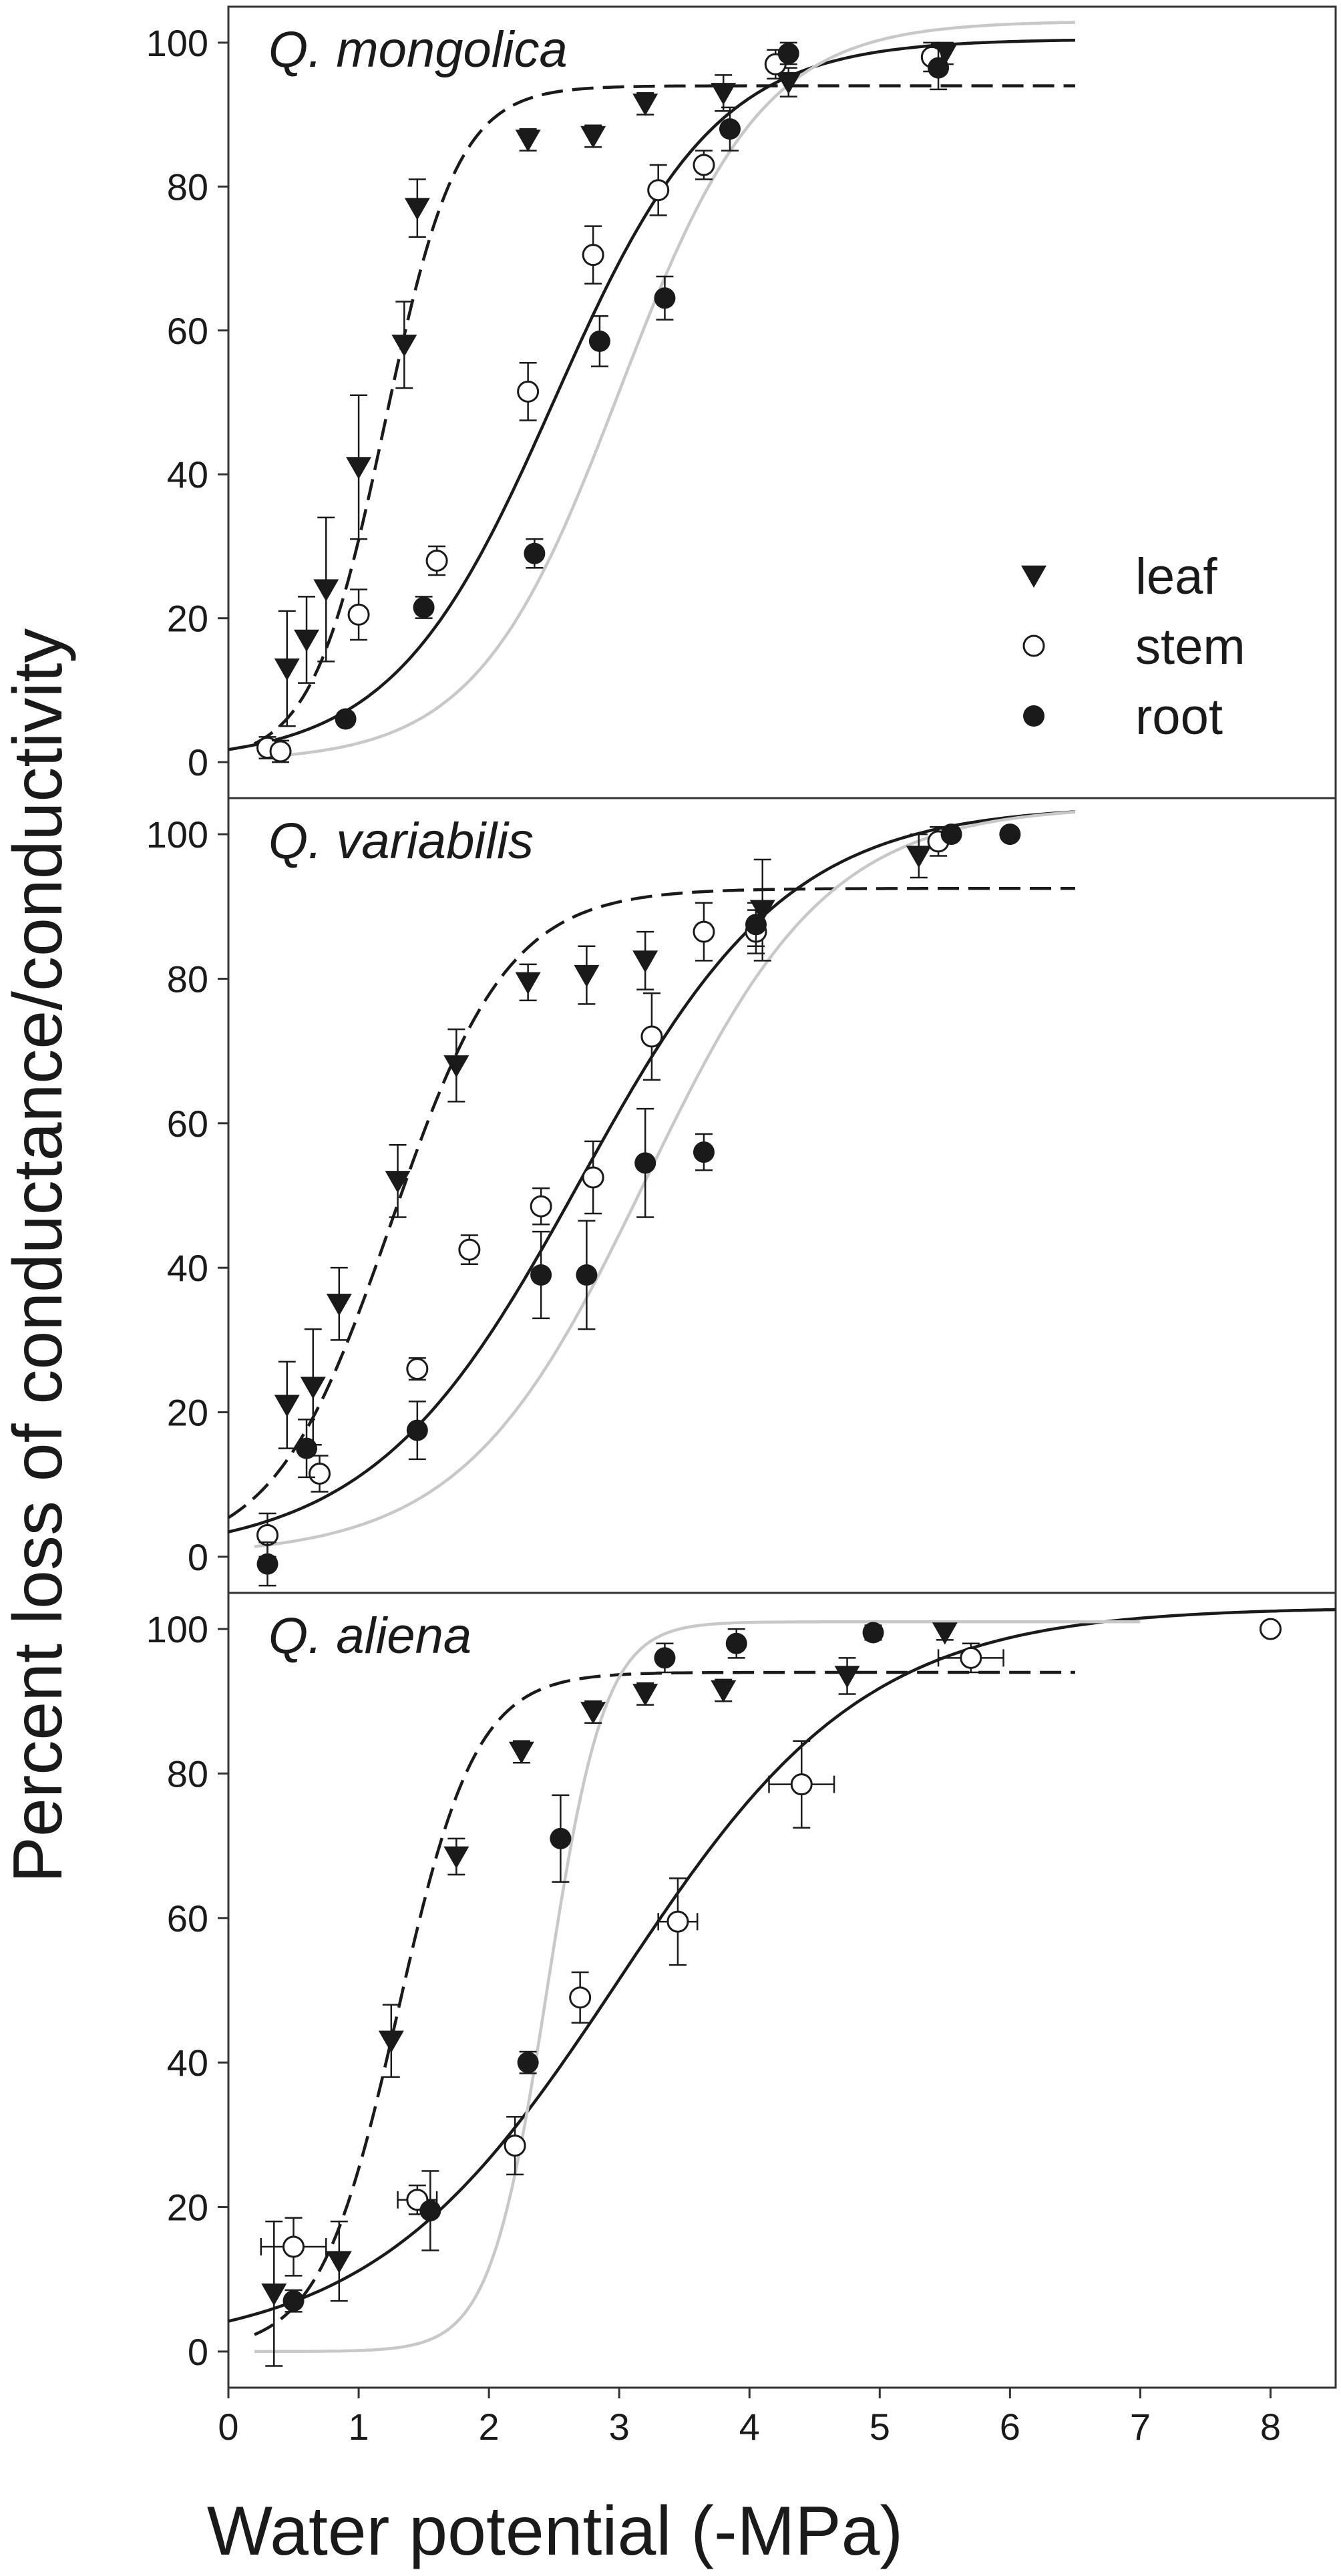 The image size is (1341, 2576). What do you see at coordinates (198, 1557) in the screenshot?
I see `y-tick-label: 0` at bounding box center [198, 1557].